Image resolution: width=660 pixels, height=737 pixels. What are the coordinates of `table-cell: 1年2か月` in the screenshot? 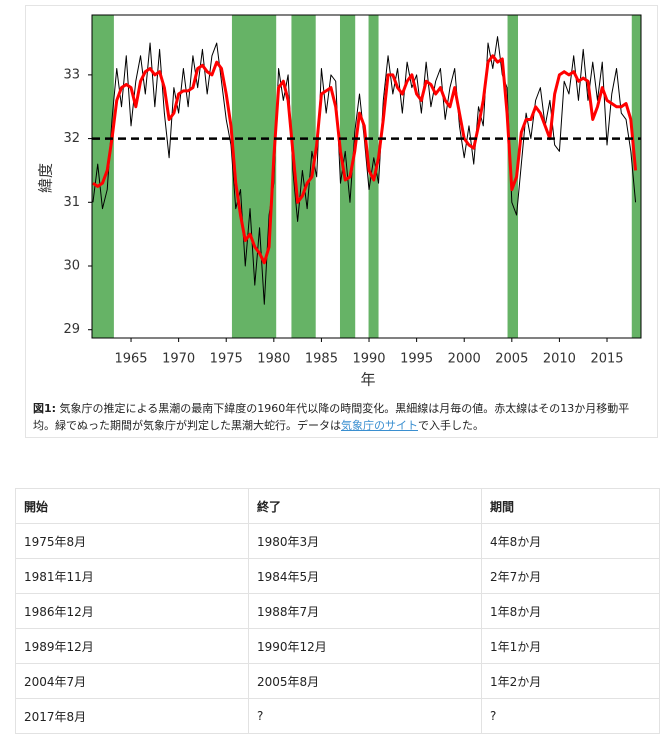 It's located at (570, 681).